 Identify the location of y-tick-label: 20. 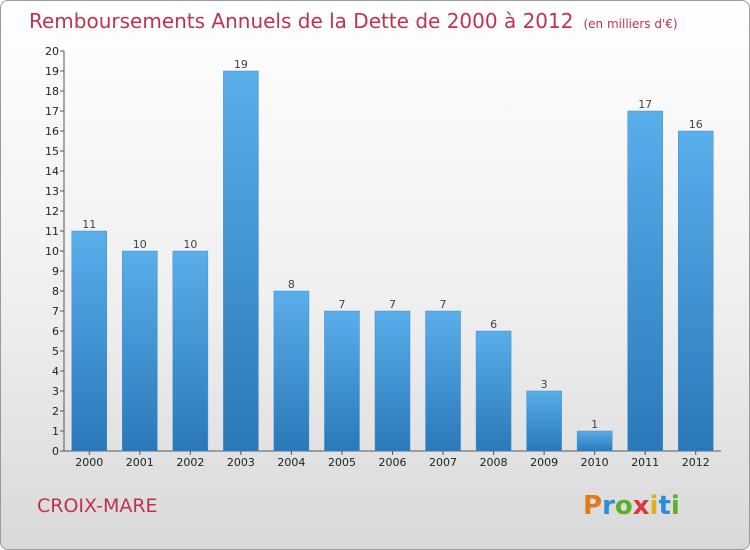
(52, 51).